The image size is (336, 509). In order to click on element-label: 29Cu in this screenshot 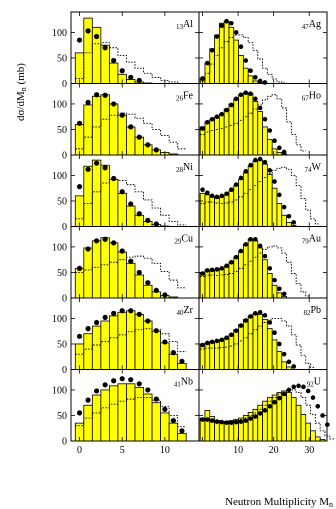, I will do `click(183, 240)`.